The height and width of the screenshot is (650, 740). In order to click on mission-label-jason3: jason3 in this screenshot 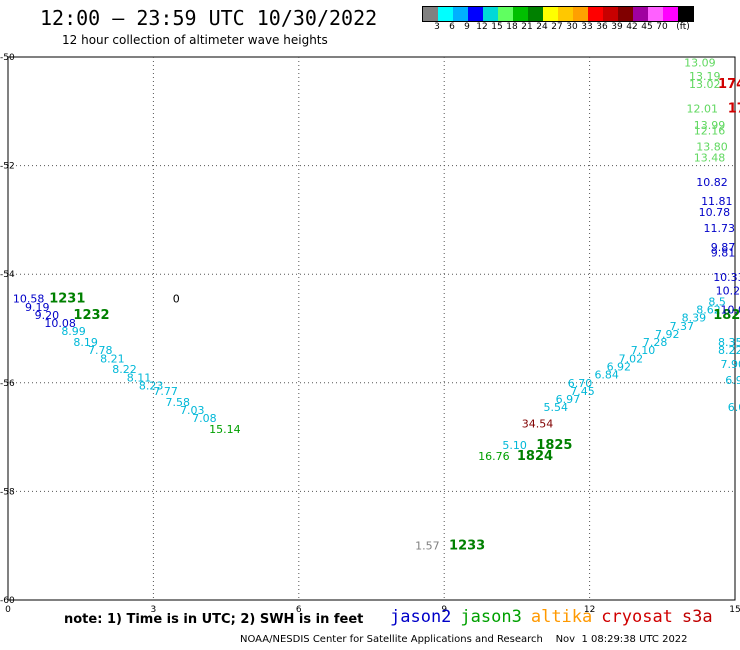, I will do `click(491, 617)`.